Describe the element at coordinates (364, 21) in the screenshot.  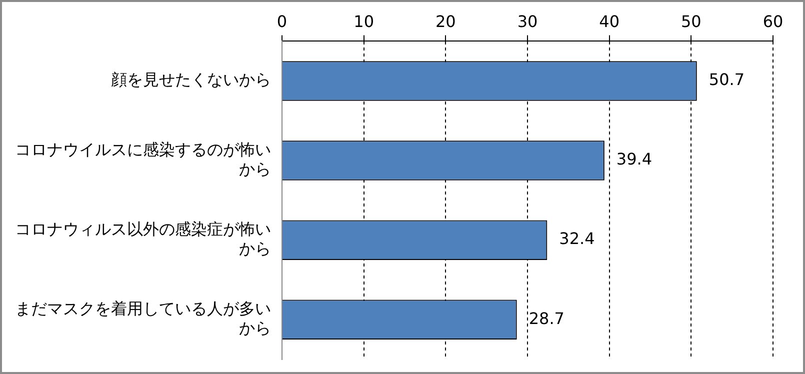
I see `x-tick-label: 10` at that location.